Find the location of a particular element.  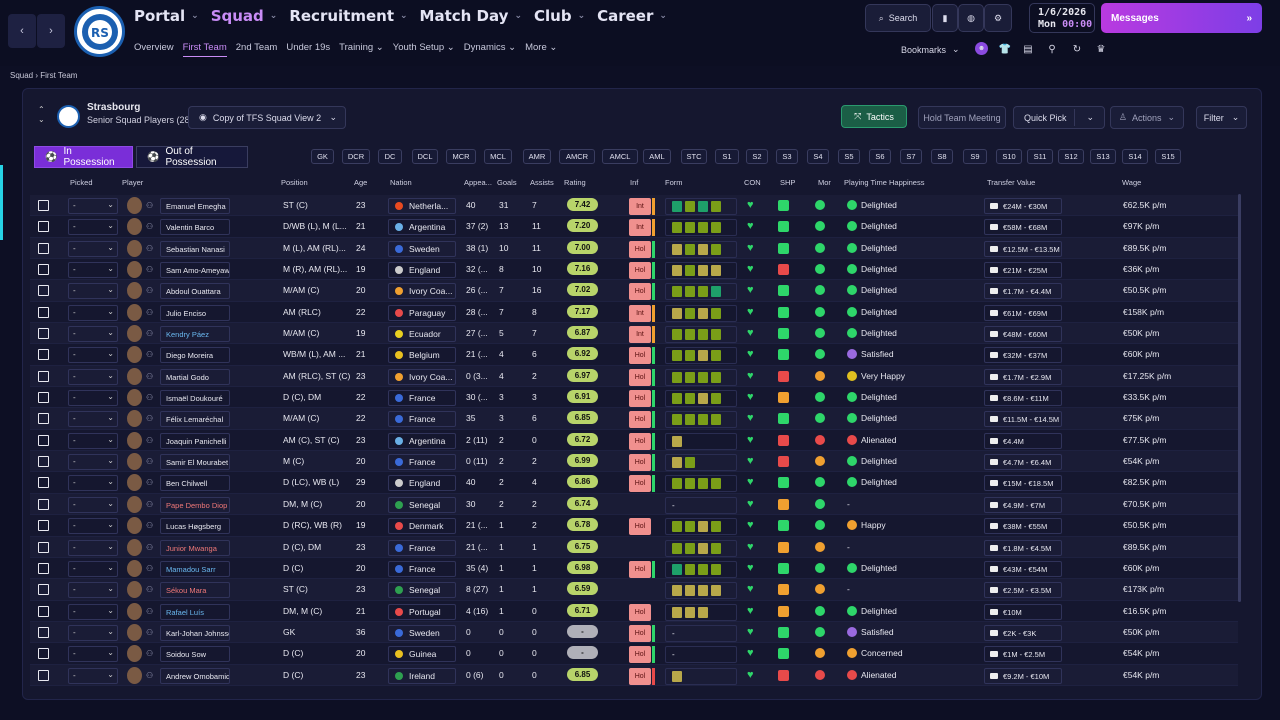

transfer-value: €43M - €54M is located at coordinates (1023, 568).